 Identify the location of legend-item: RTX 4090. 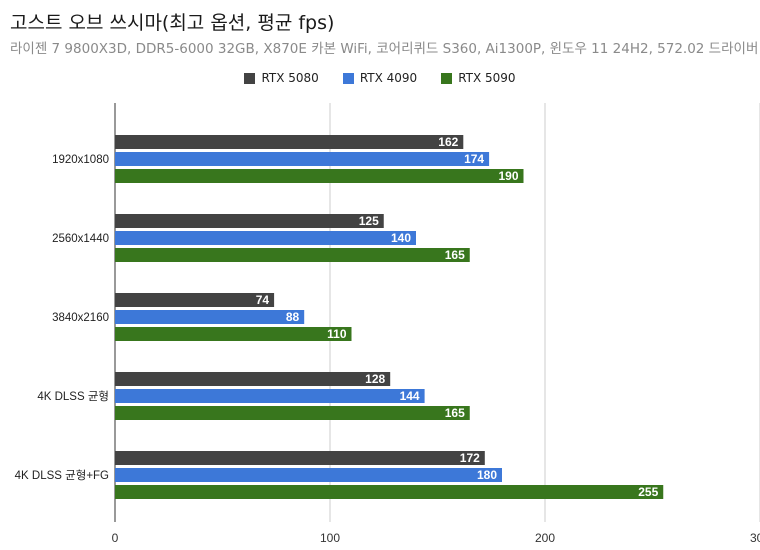
(380, 78).